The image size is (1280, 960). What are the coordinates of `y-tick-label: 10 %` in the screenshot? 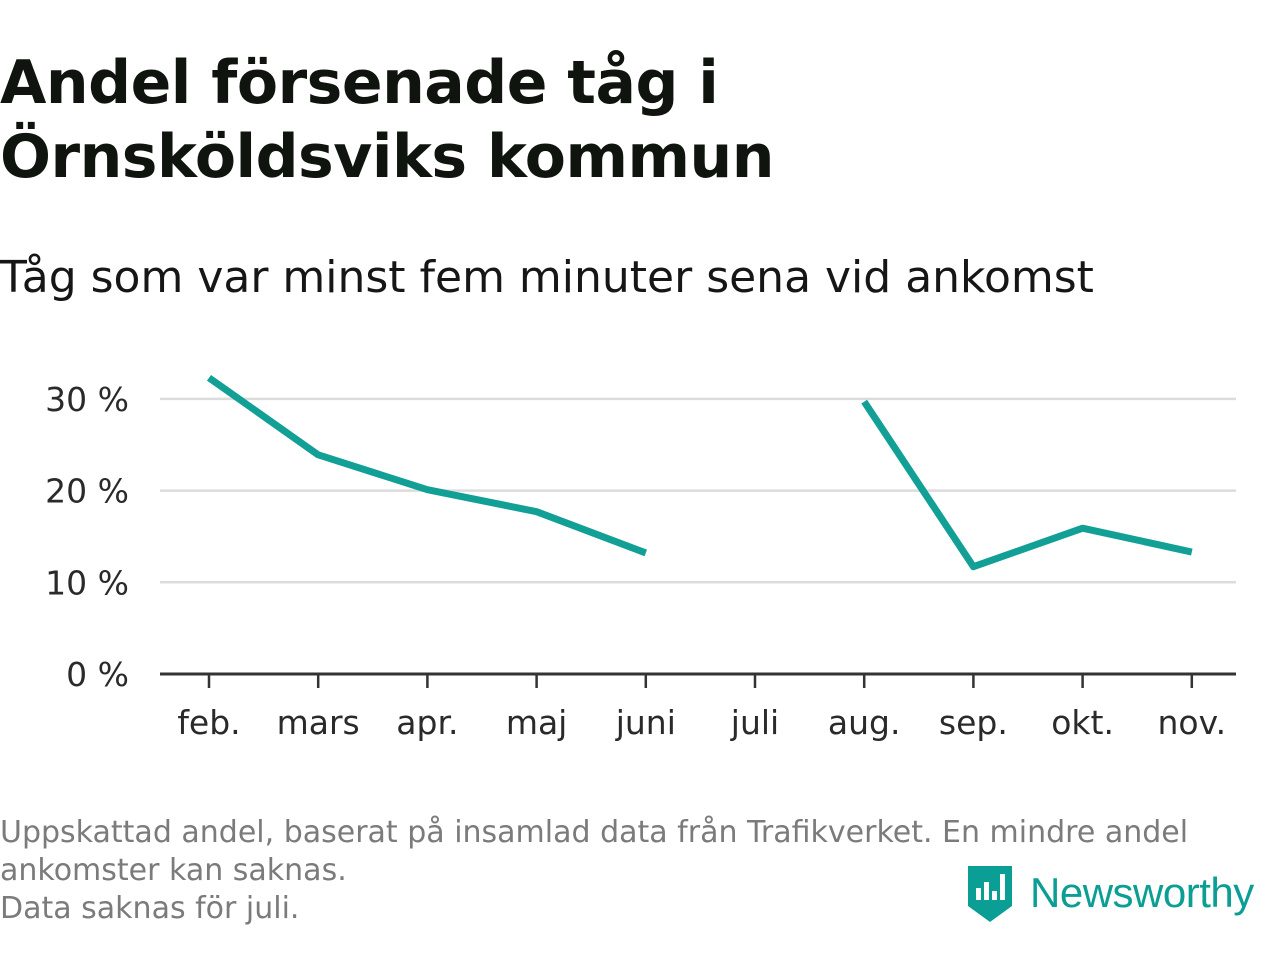 It's located at (87, 582).